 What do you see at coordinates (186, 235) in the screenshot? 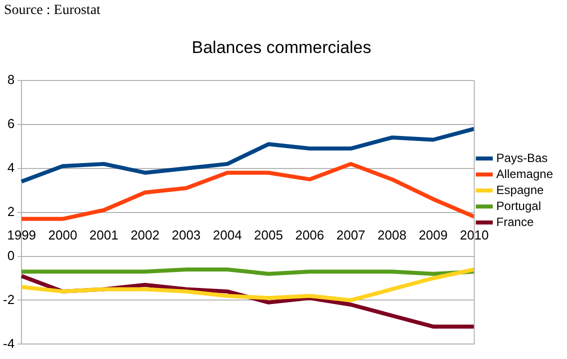
I see `x-tick-label: 2003` at bounding box center [186, 235].